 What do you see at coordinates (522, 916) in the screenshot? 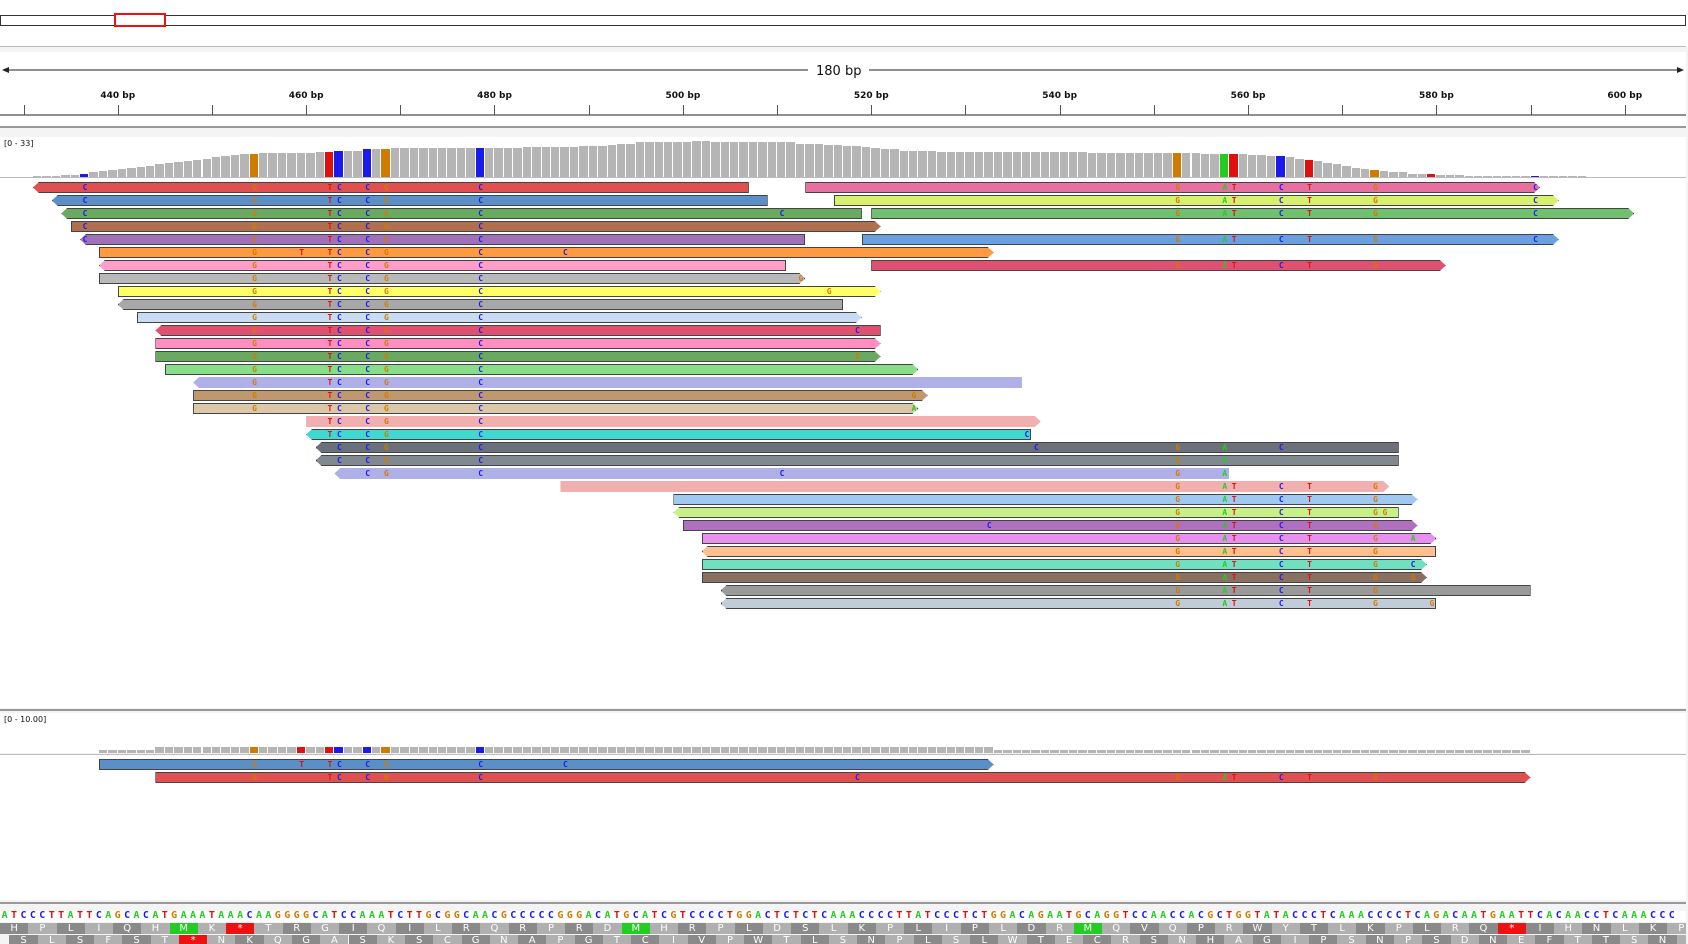
I see `reference-base: C` at bounding box center [522, 916].